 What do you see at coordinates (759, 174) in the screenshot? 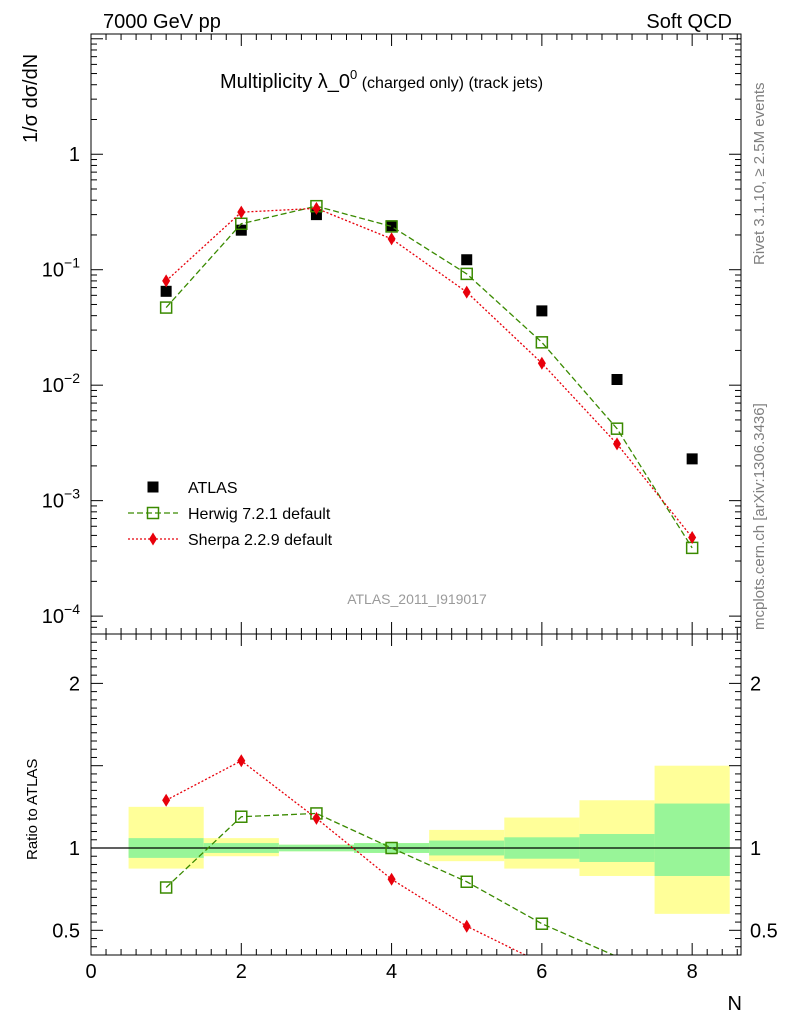
I see `rivet-version-label: Rivet 3.1.10, ≥ 2.5M events` at bounding box center [759, 174].